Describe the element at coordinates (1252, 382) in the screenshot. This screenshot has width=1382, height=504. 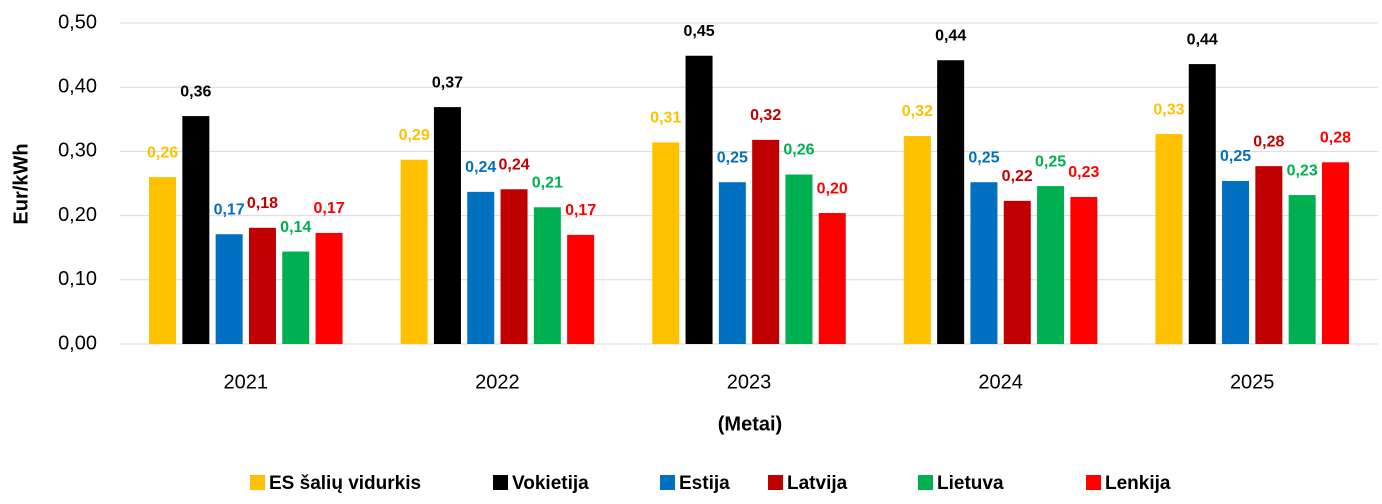
I see `x-tick-label: 2025` at that location.